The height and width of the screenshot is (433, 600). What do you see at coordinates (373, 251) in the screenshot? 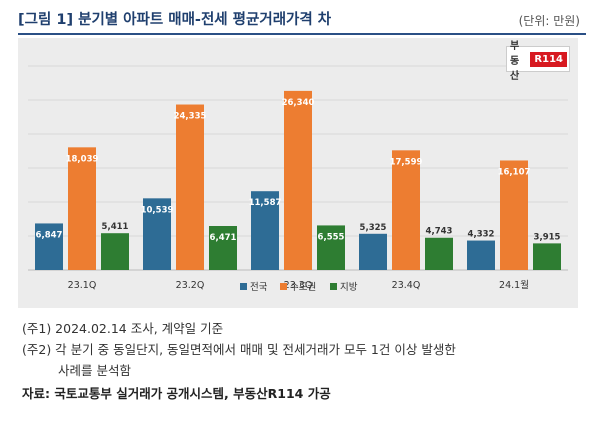
I see `bar-전국-23.4Q` at bounding box center [373, 251].